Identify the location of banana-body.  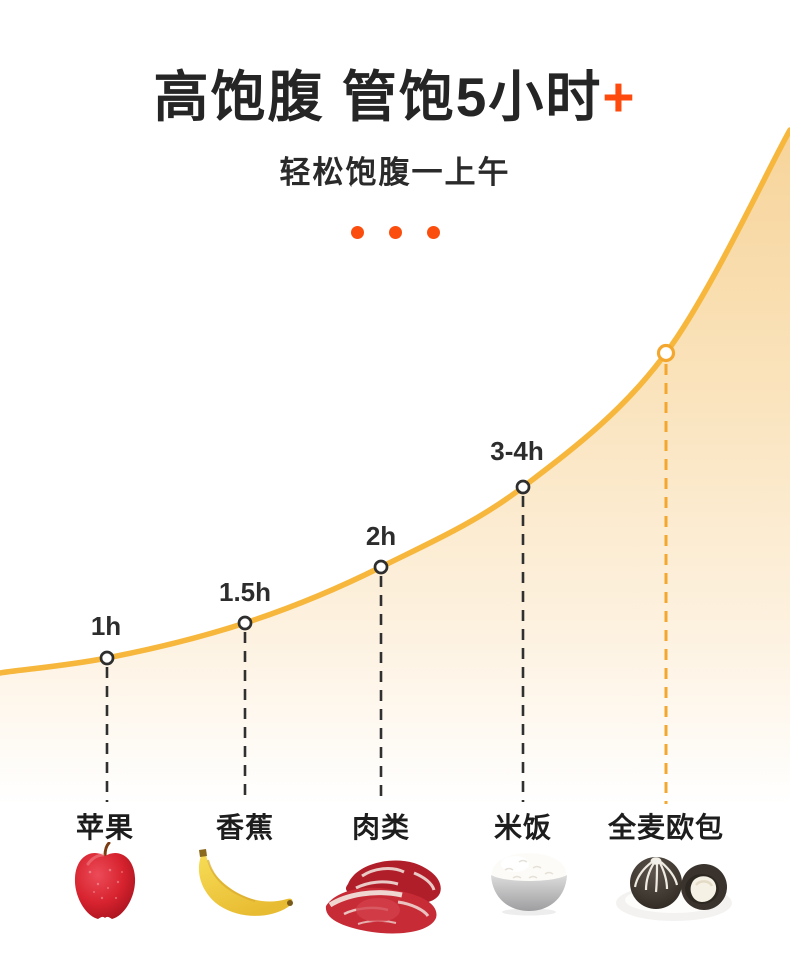
(245, 883).